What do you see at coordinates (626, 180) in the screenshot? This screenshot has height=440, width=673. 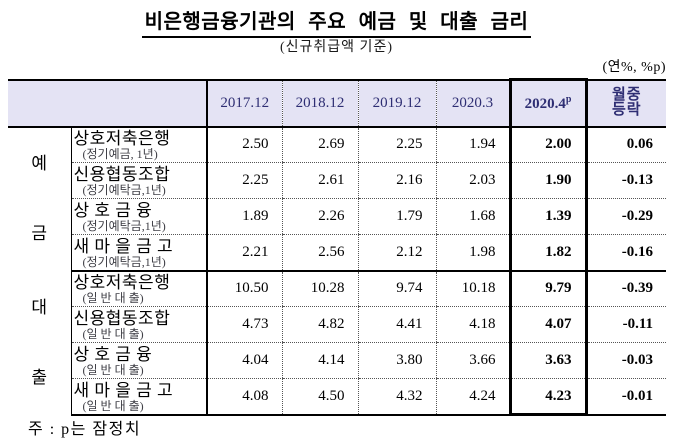 I see `value-cell-change: -0.13` at bounding box center [626, 180].